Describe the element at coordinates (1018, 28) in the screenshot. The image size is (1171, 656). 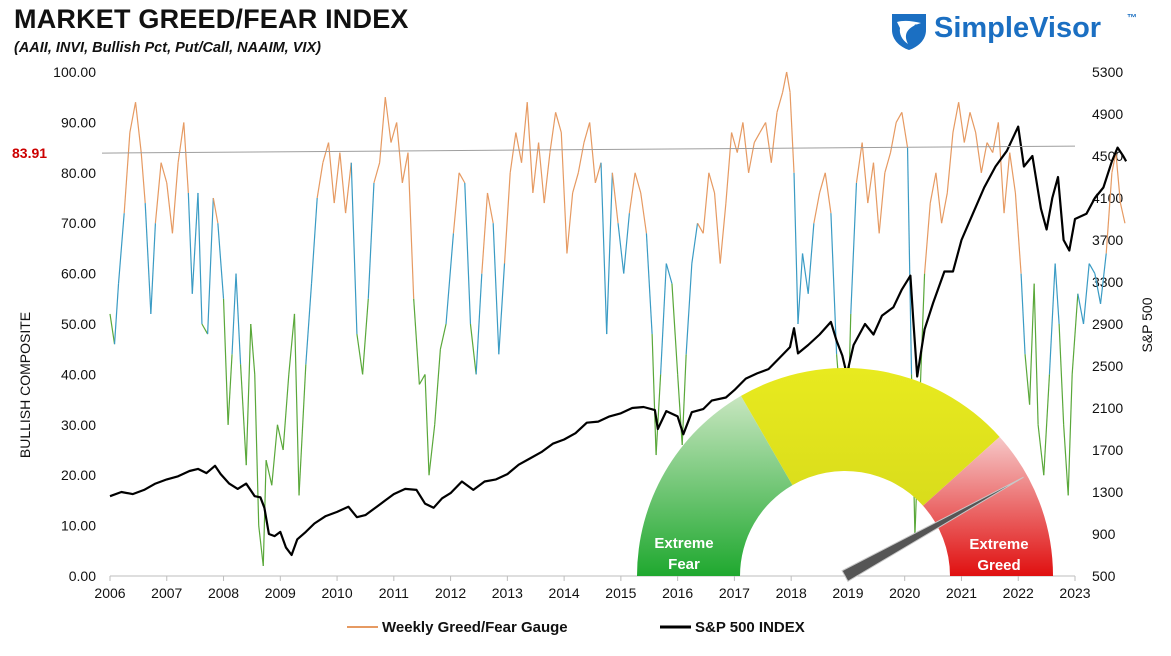
I see `logo-wordmark: SimpleVisor` at that location.